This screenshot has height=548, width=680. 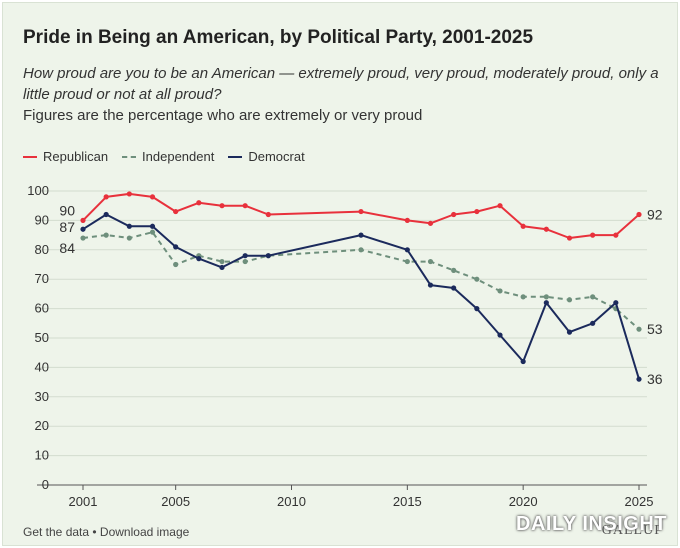 What do you see at coordinates (268, 214) in the screenshot?
I see `data-point-republican-2009` at bounding box center [268, 214].